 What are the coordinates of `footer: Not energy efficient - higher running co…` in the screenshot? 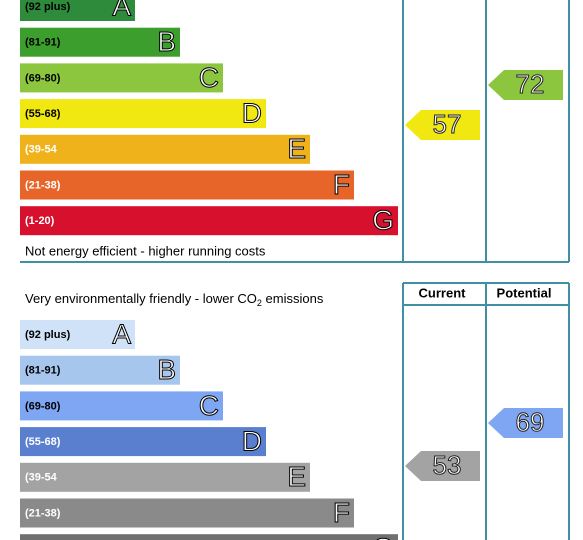 It's located at (145, 250).